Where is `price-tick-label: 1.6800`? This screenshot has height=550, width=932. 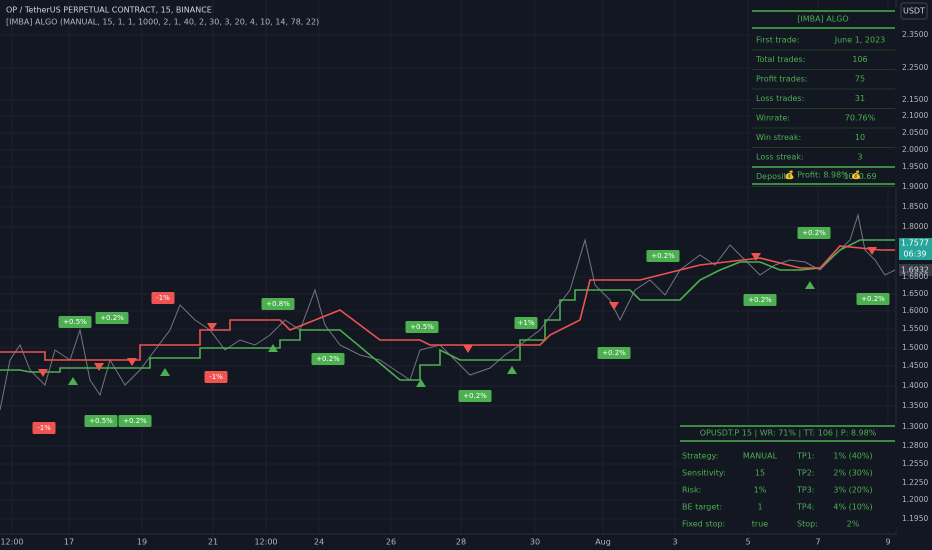 price-tick-label: 1.6800 is located at coordinates (915, 276).